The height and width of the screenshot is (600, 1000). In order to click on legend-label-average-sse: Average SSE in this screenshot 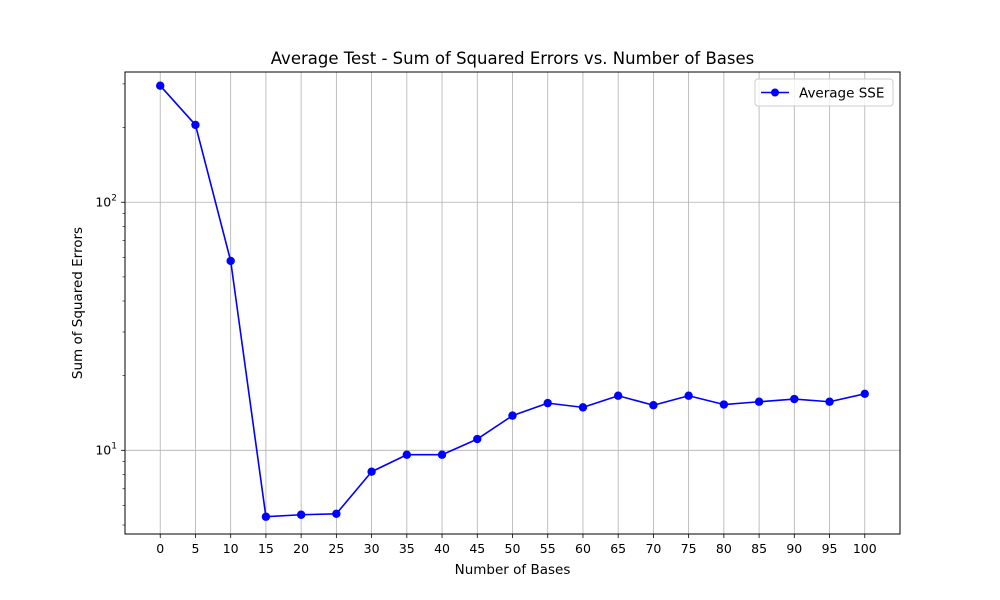, I will do `click(841, 94)`.